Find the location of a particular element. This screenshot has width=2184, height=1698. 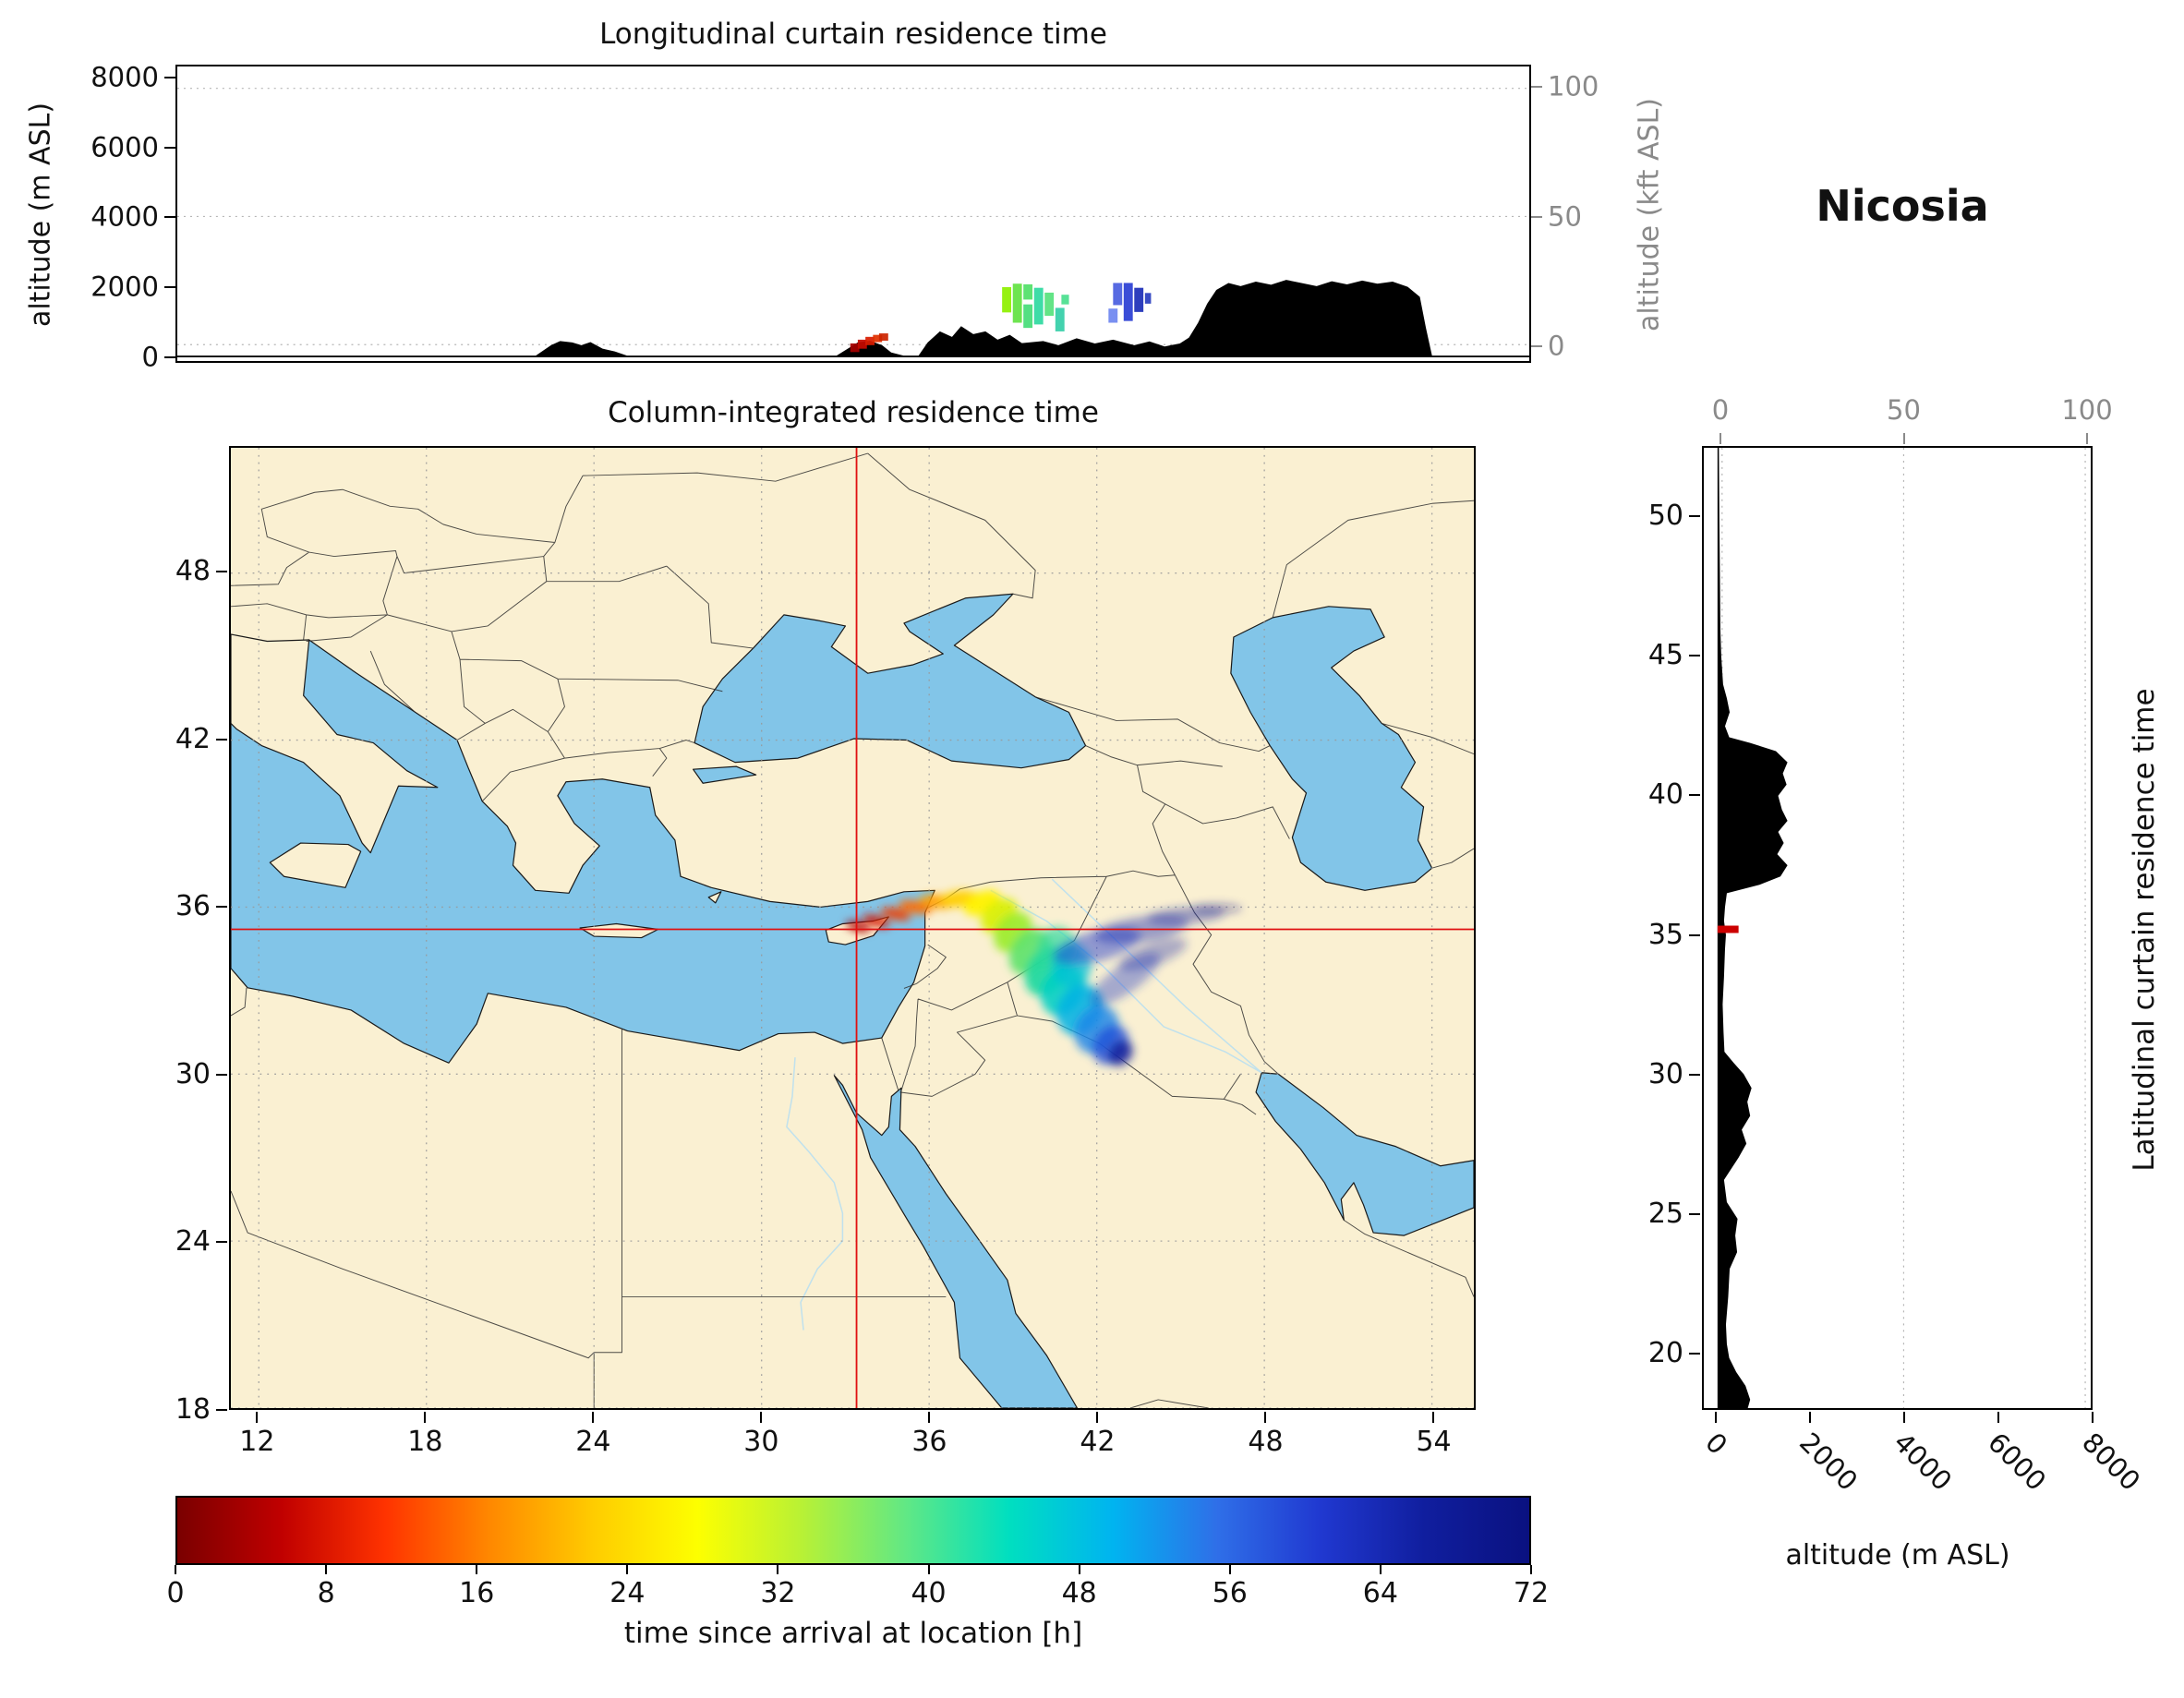

map-xtick-label: 30 is located at coordinates (761, 1442).